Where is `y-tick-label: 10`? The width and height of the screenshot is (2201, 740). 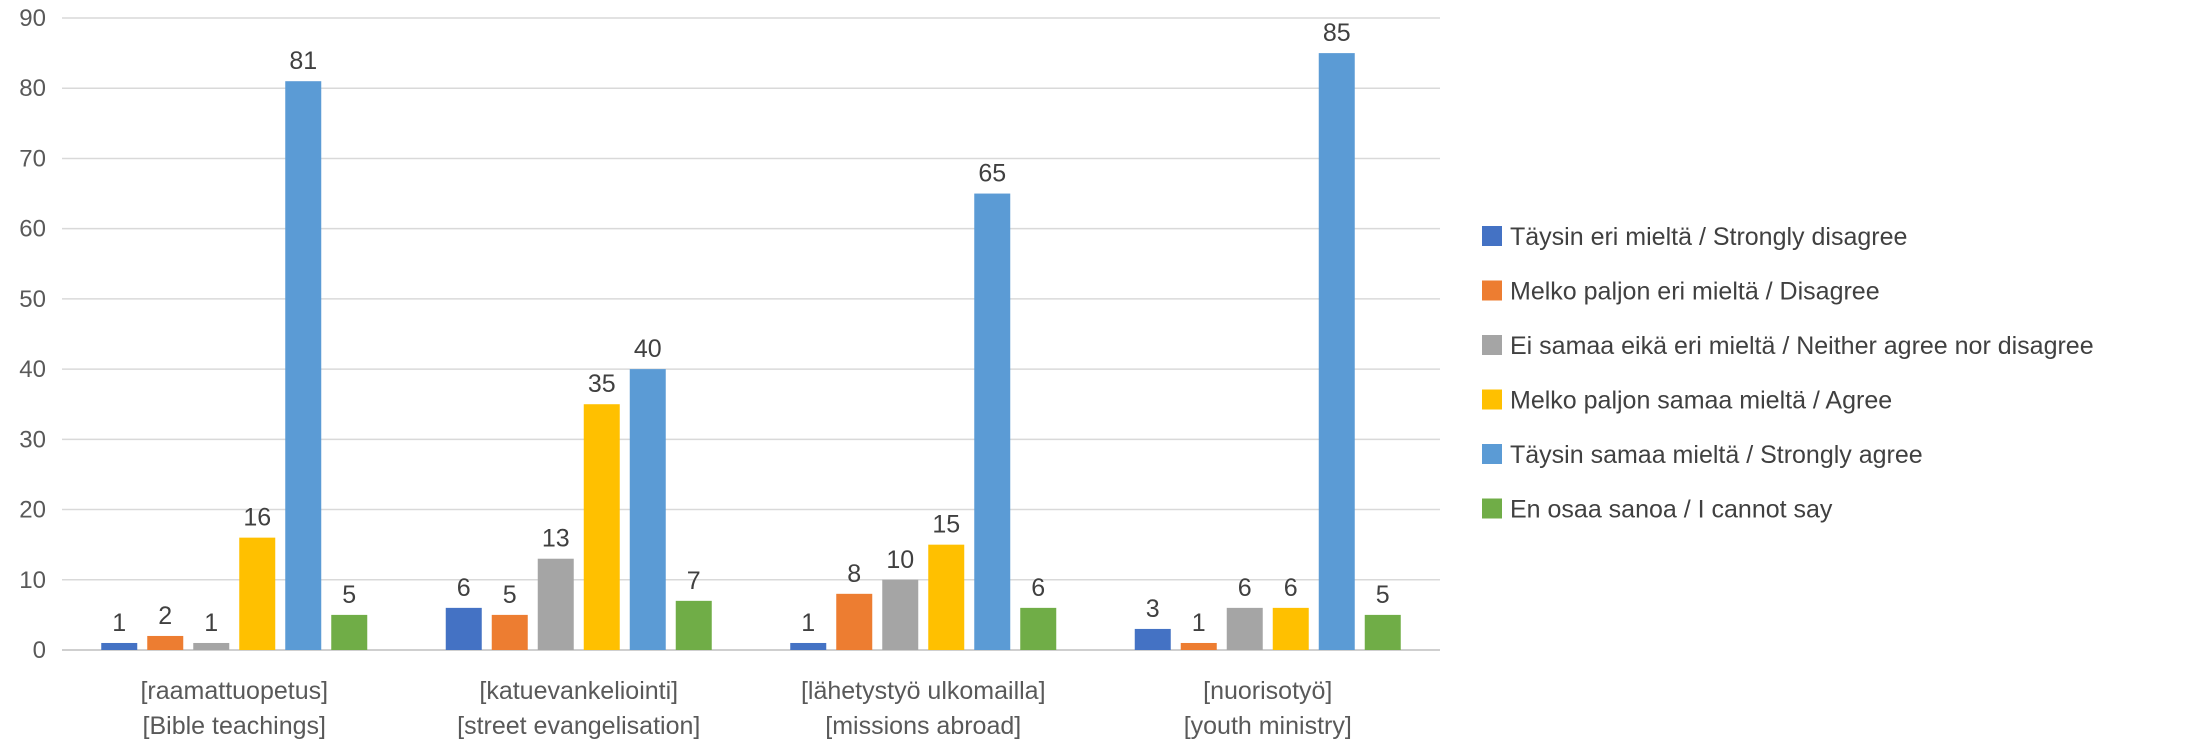 y-tick-label: 10 is located at coordinates (32, 580).